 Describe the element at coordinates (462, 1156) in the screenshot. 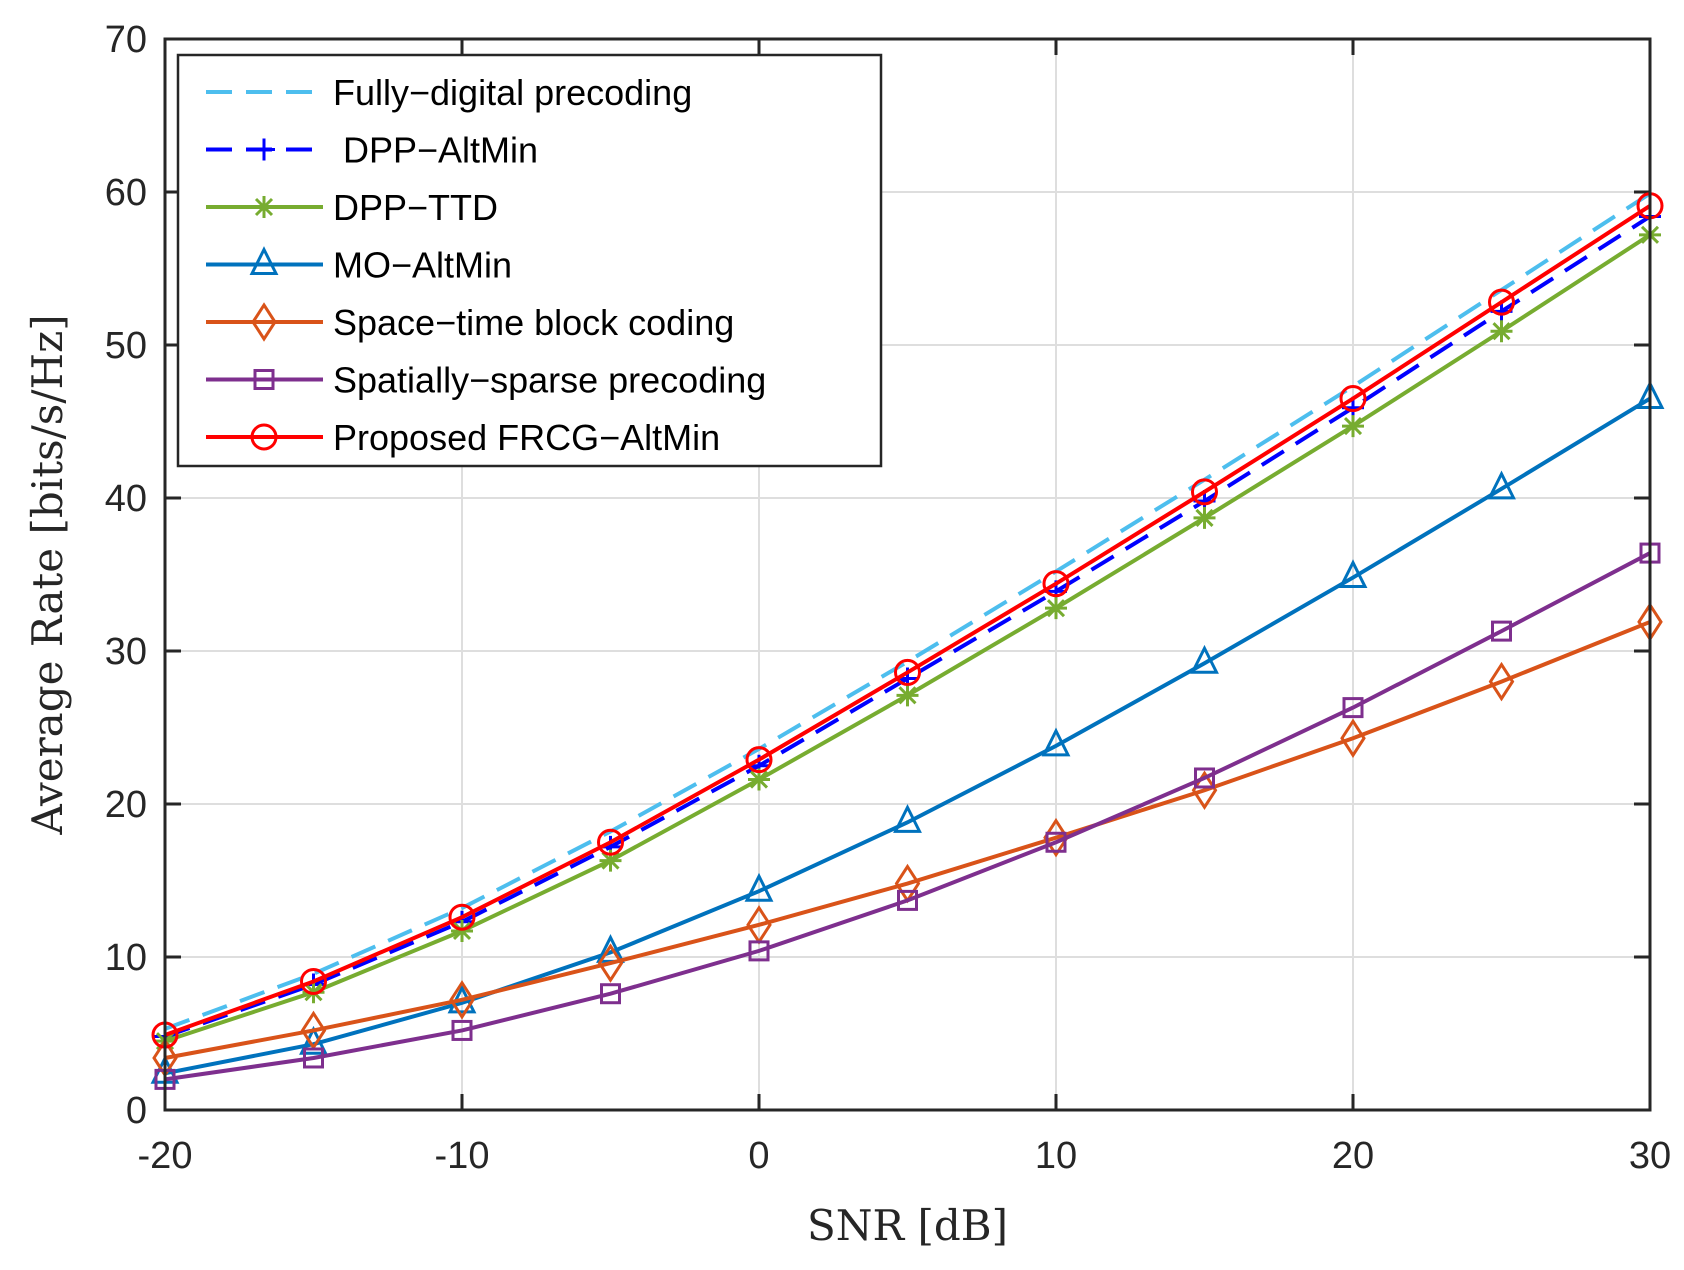

I see `x-tick-label: -10` at that location.